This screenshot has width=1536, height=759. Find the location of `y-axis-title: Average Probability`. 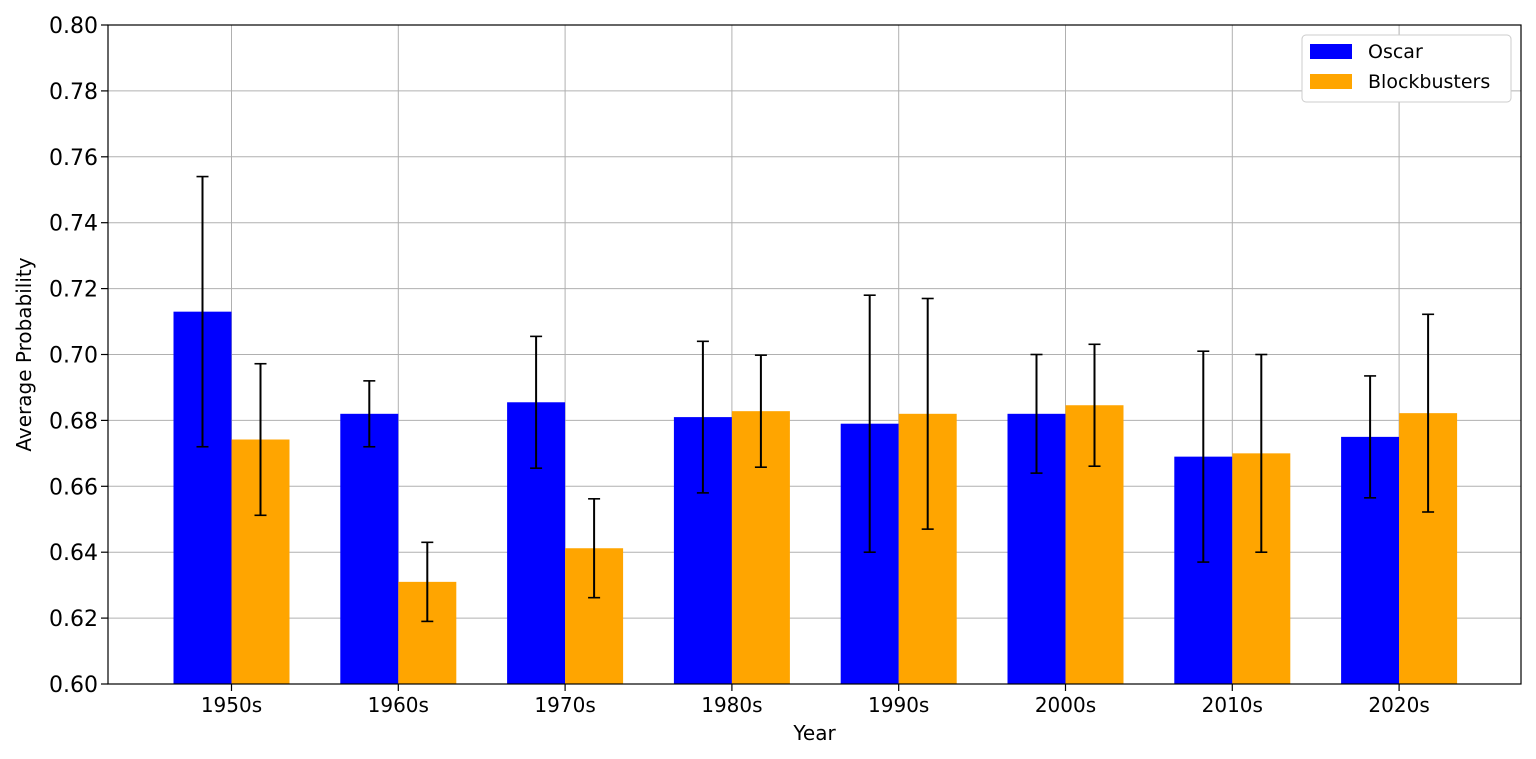

y-axis-title: Average Probability is located at coordinates (24, 354).